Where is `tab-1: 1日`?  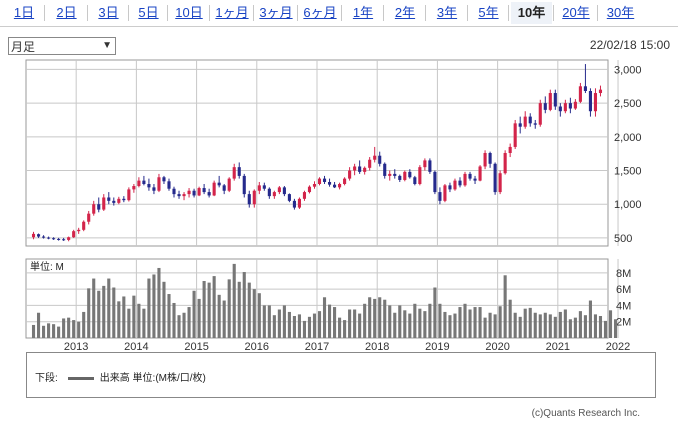 tab-1: 1日 is located at coordinates (24, 12).